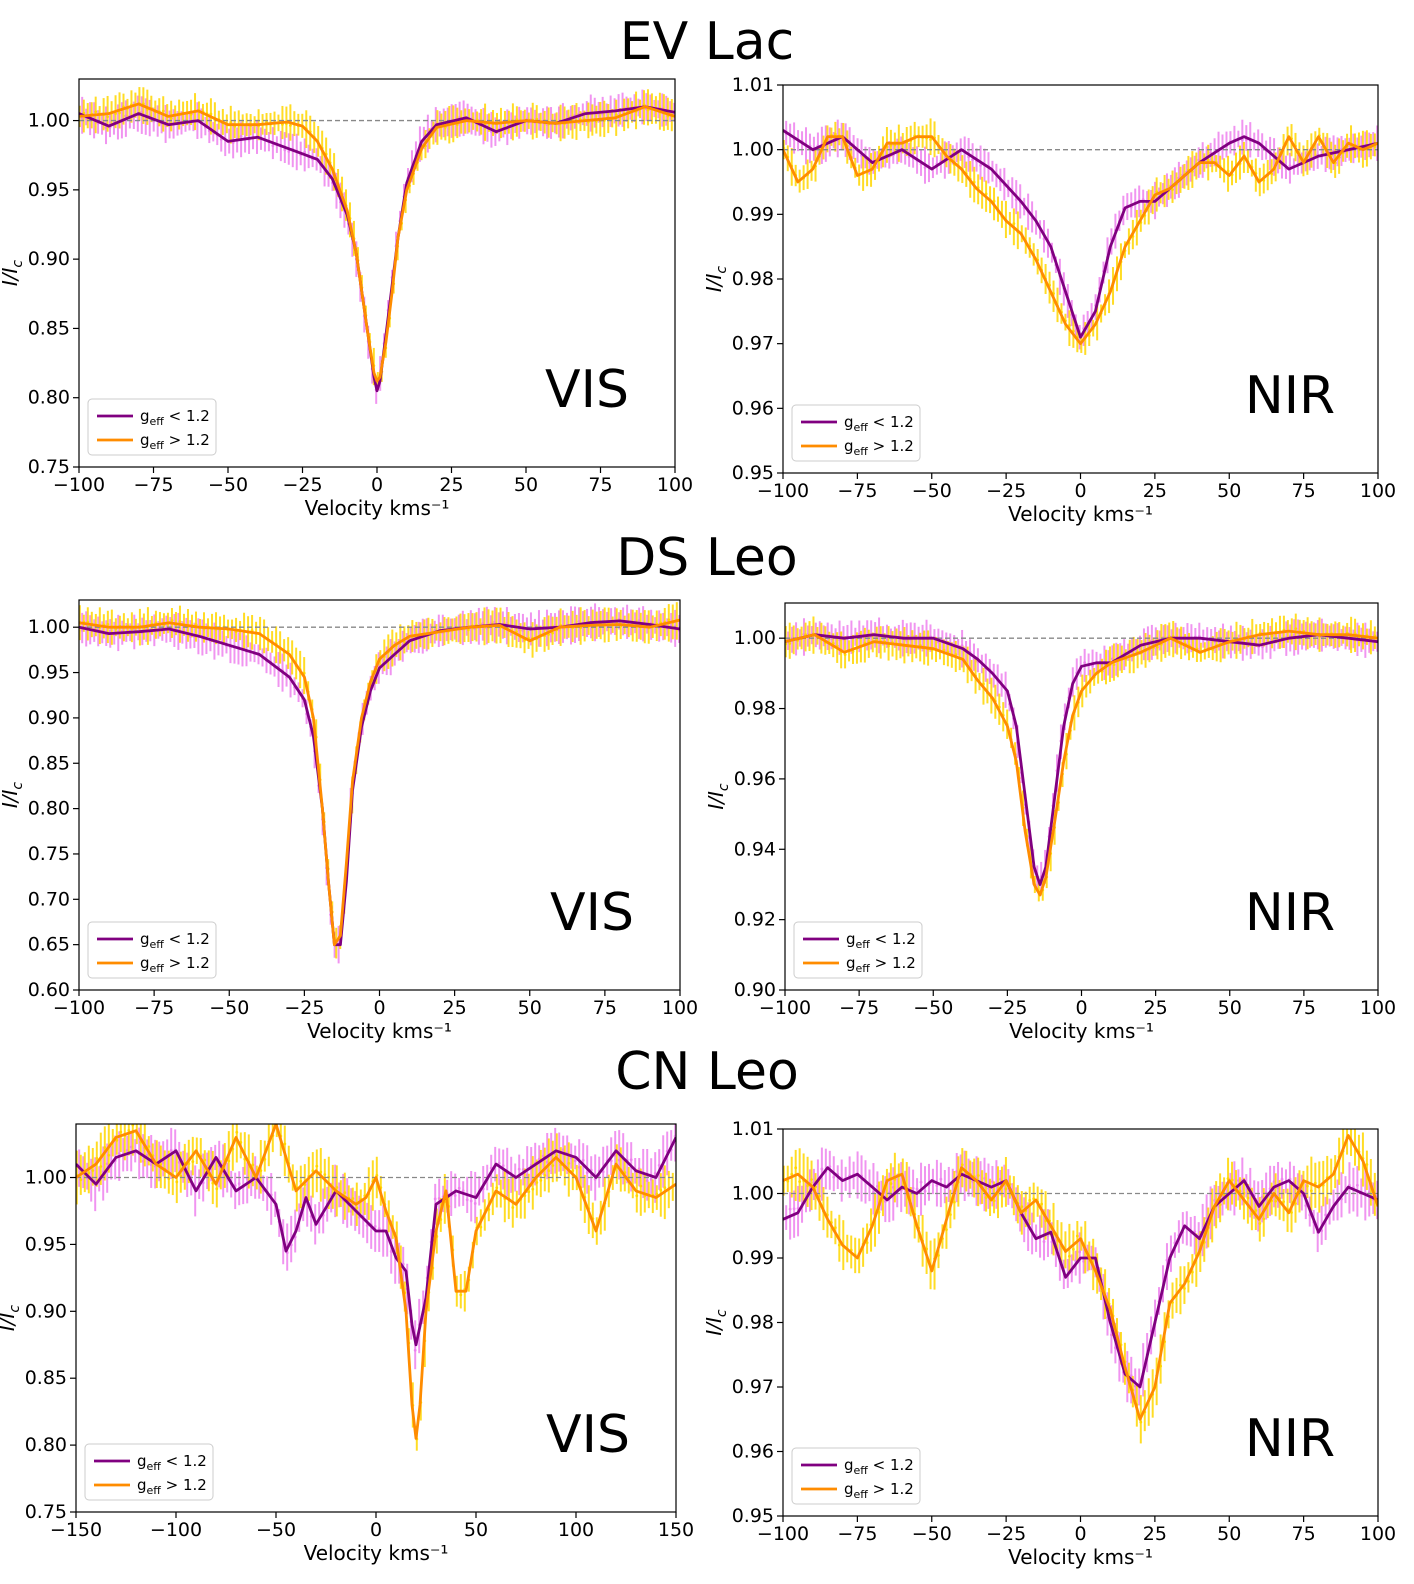 The height and width of the screenshot is (1584, 1414). I want to click on legend: geff < 1.2 geff > 1.2, so click(152, 950).